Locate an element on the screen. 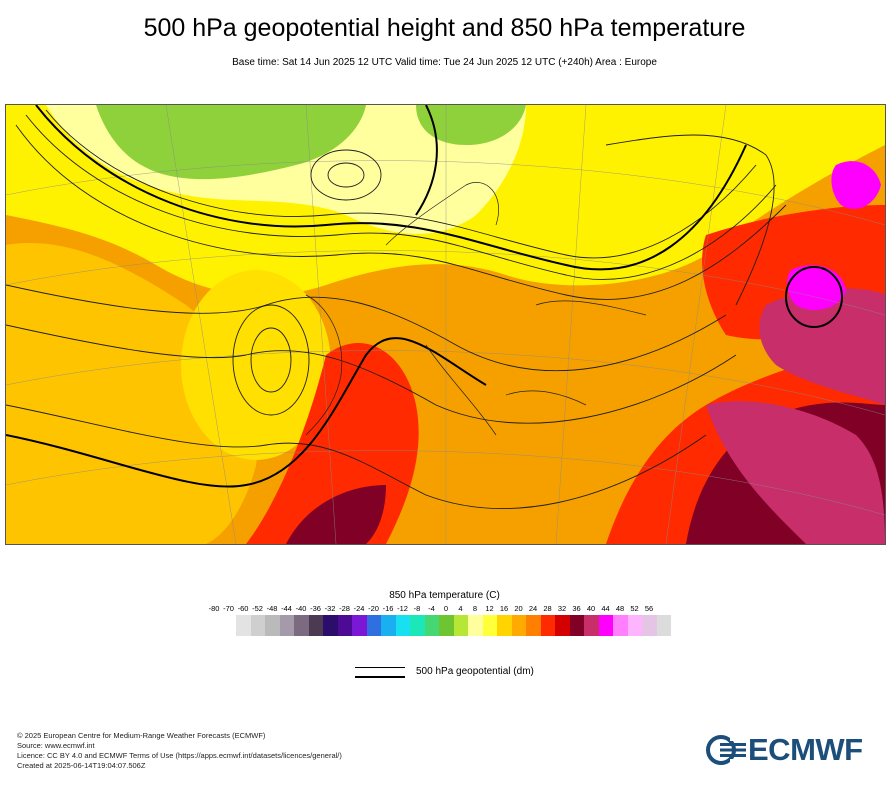  legend-tick: -20 is located at coordinates (373, 608).